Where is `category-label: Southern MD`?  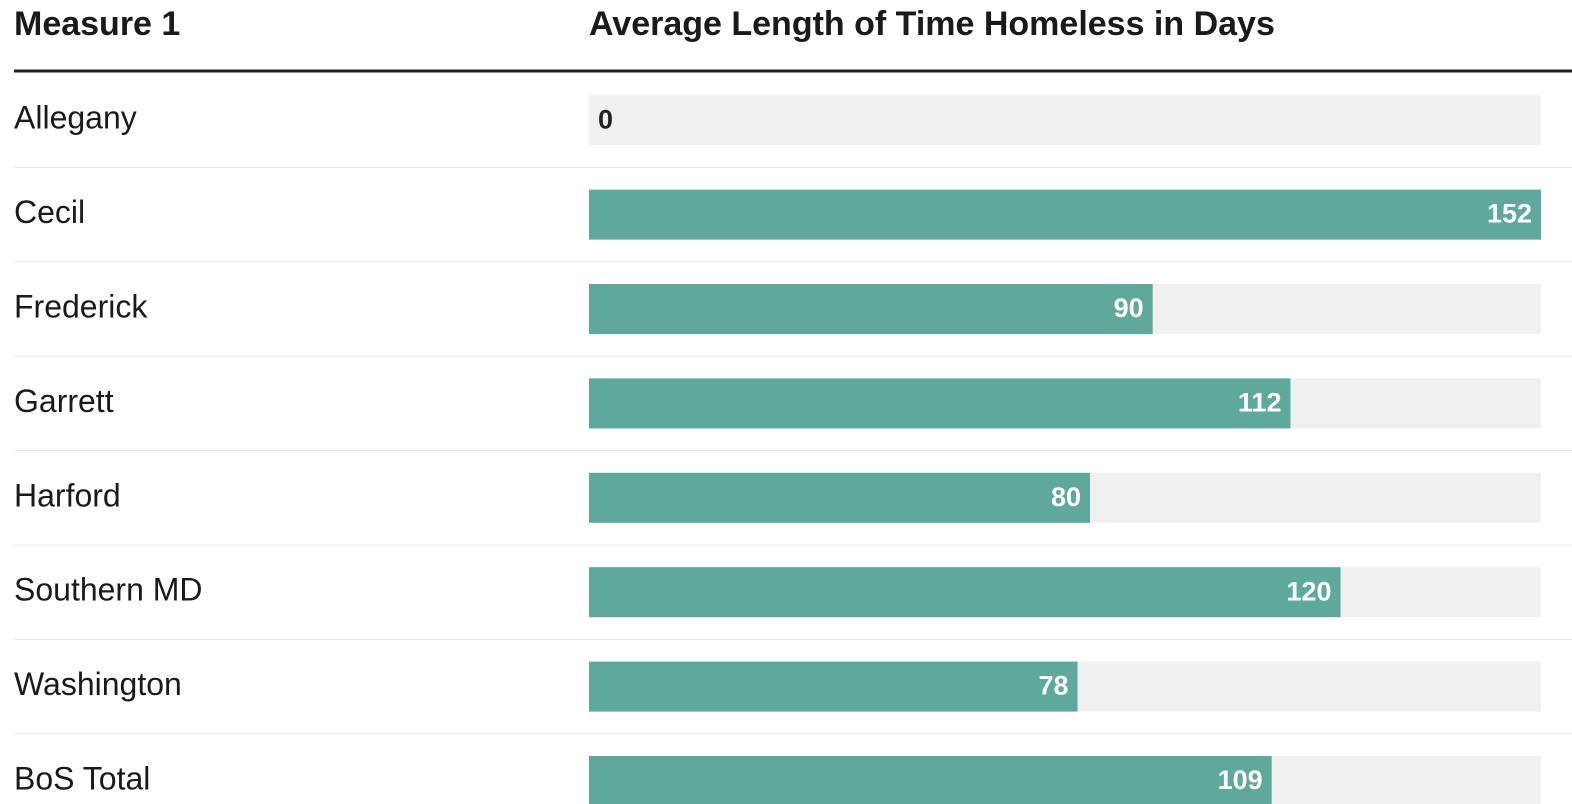
category-label: Southern MD is located at coordinates (108, 590).